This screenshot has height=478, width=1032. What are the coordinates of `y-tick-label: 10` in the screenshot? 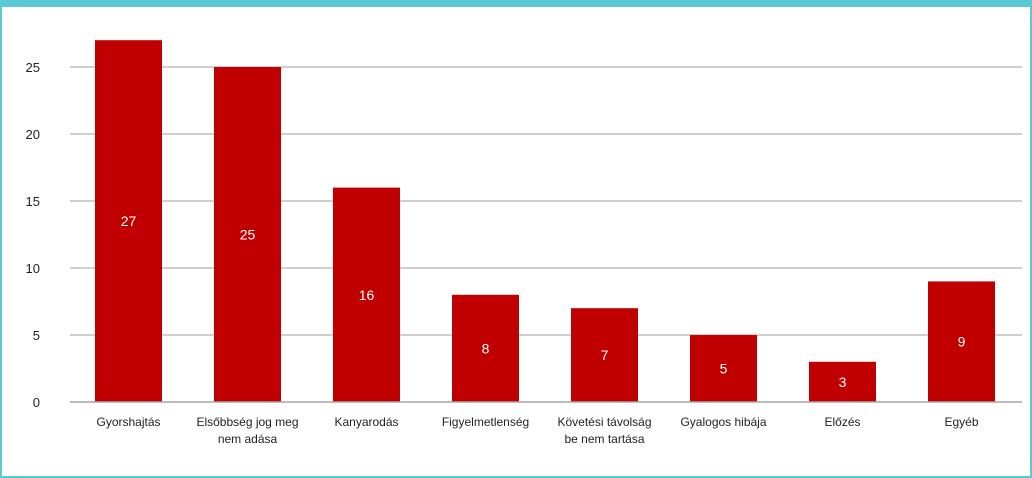 It's located at (33, 268).